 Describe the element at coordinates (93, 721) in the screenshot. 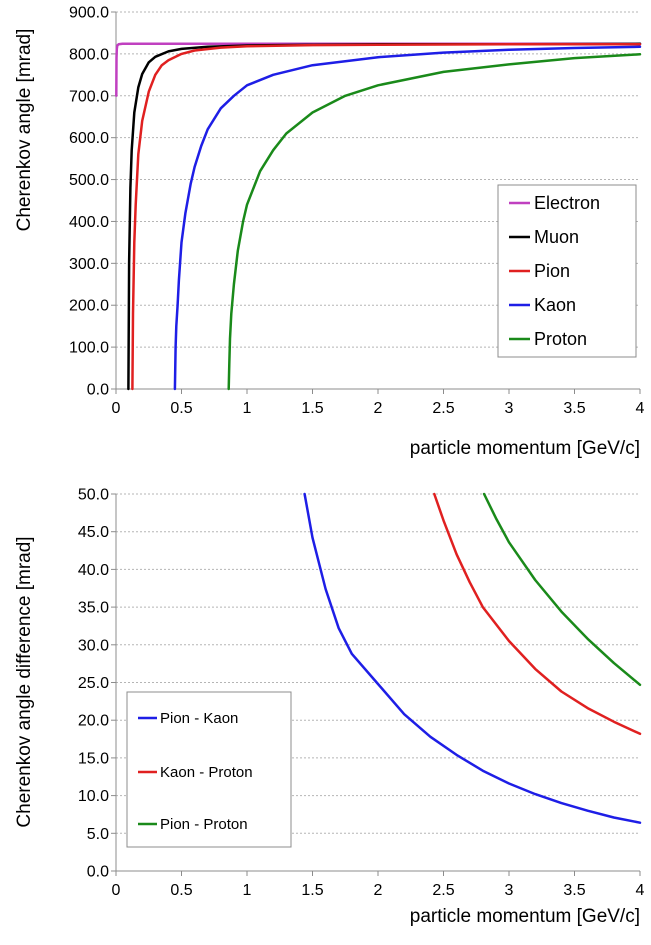

I see `y-tick-label: 20.0` at that location.